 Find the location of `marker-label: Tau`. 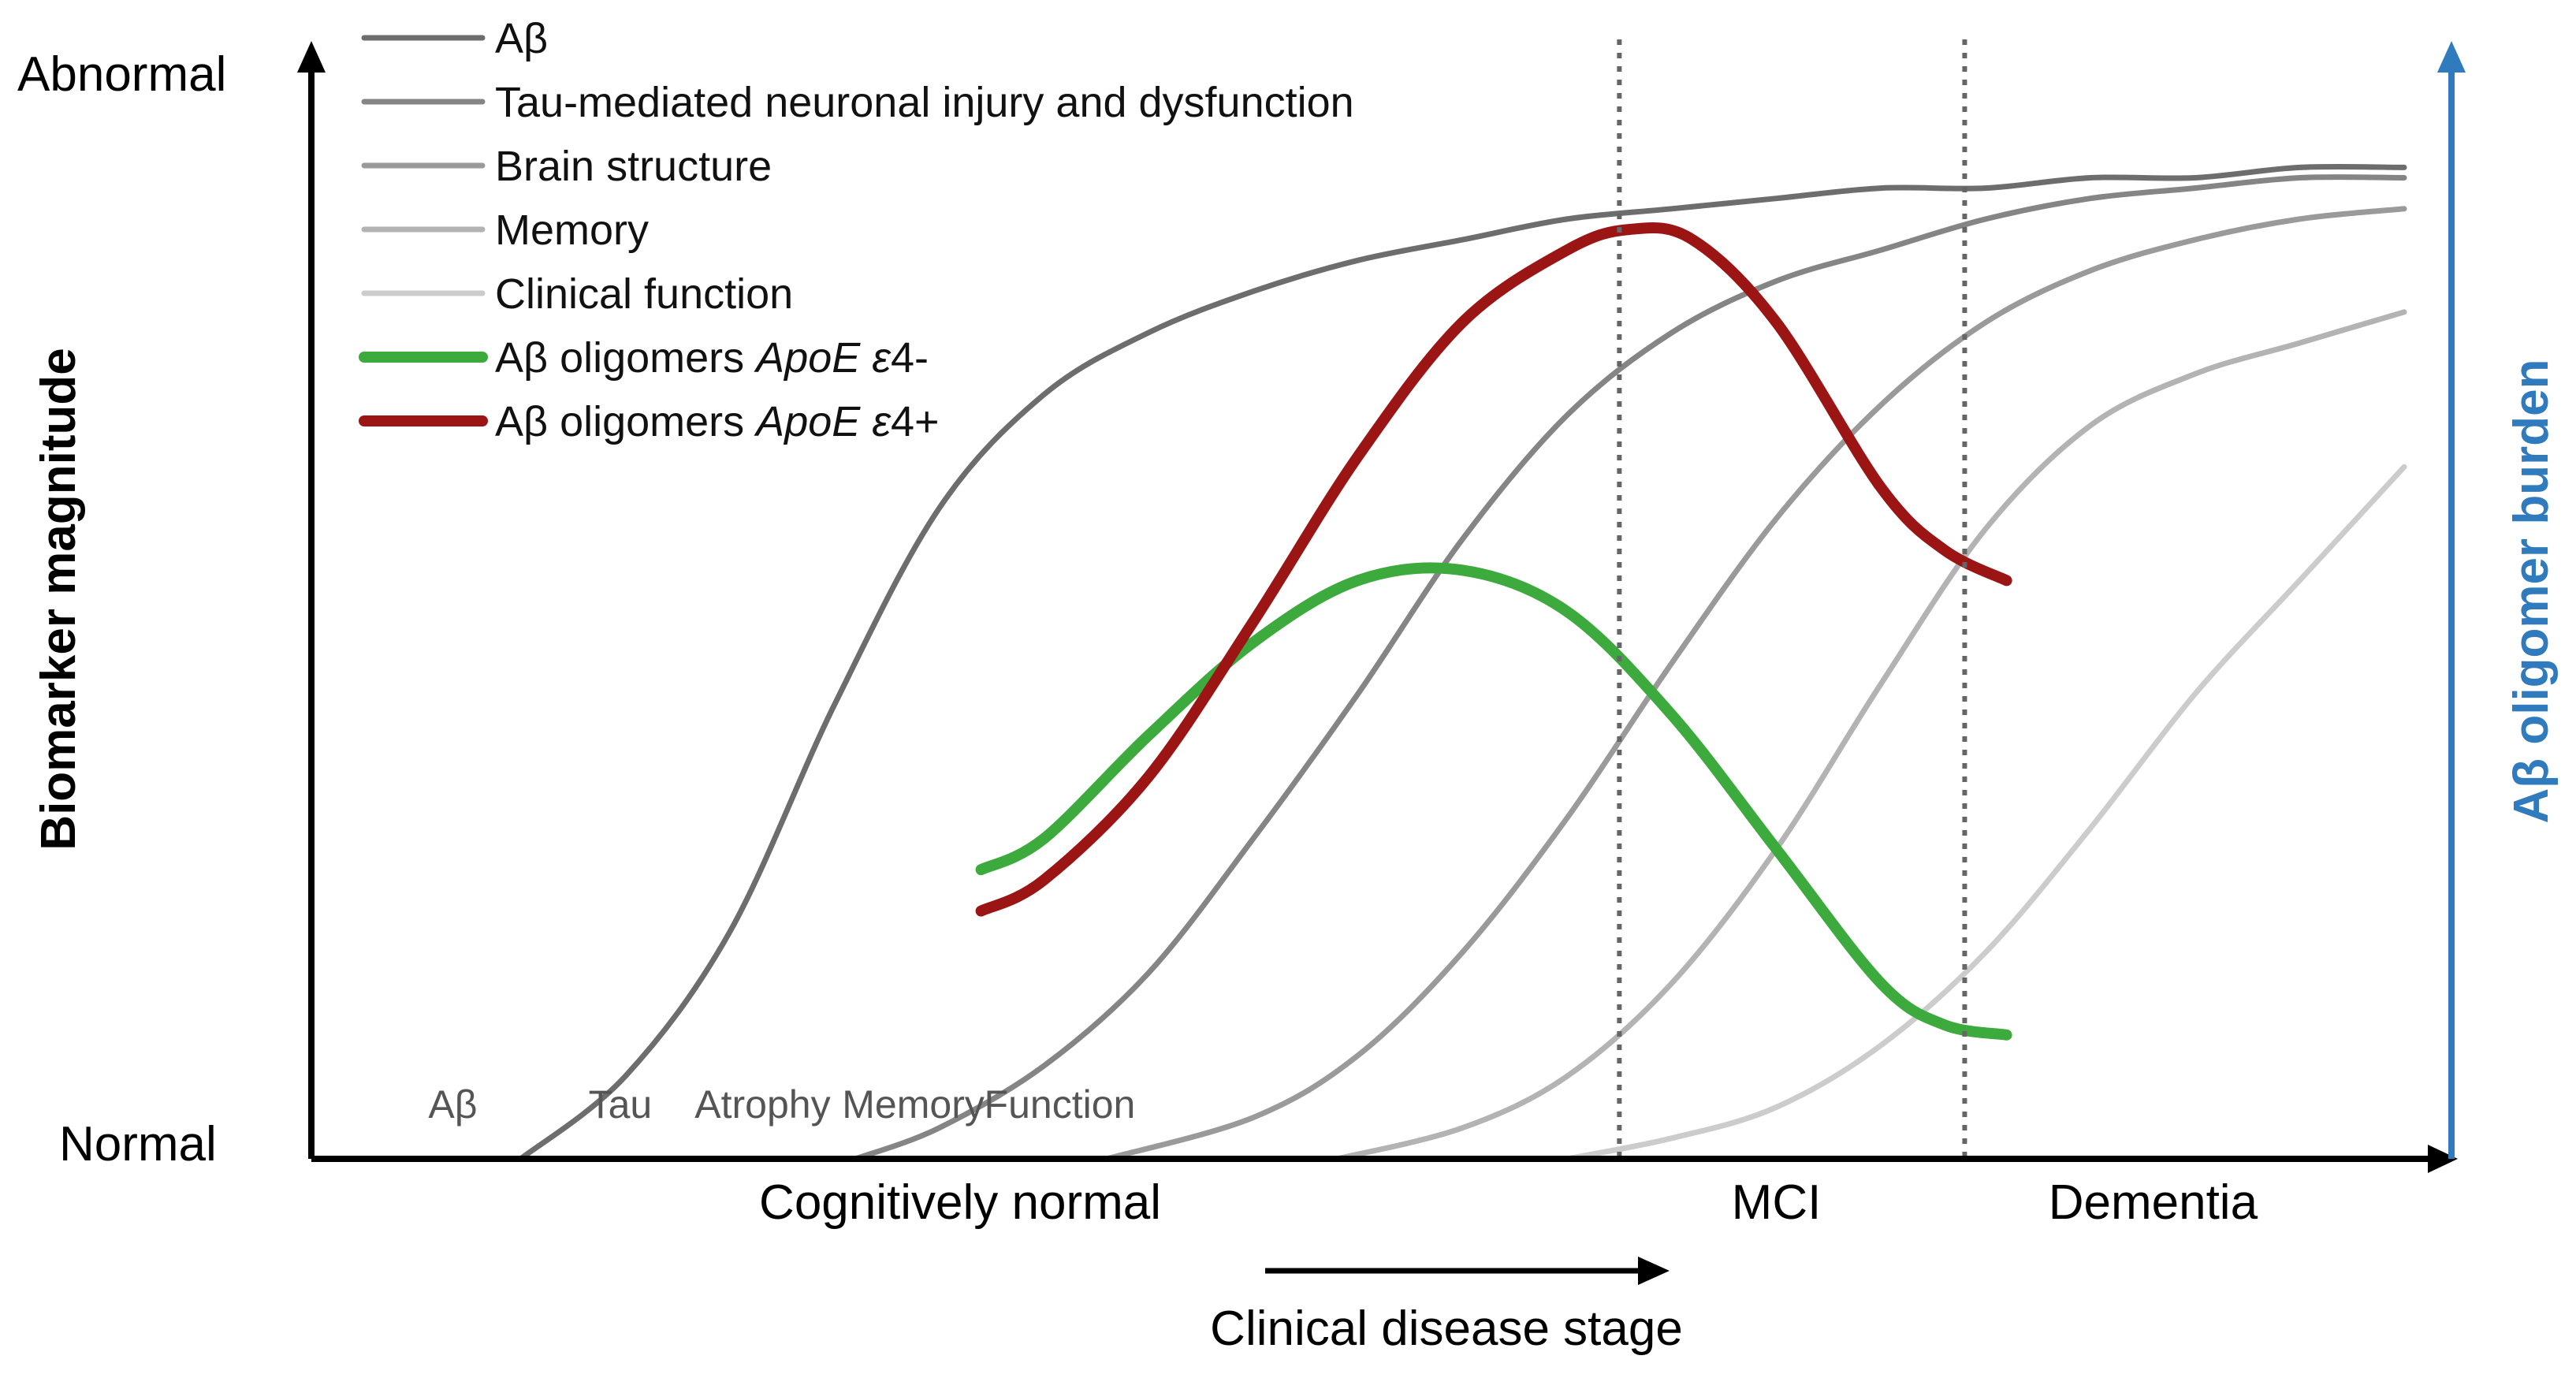

marker-label: Tau is located at coordinates (621, 1104).